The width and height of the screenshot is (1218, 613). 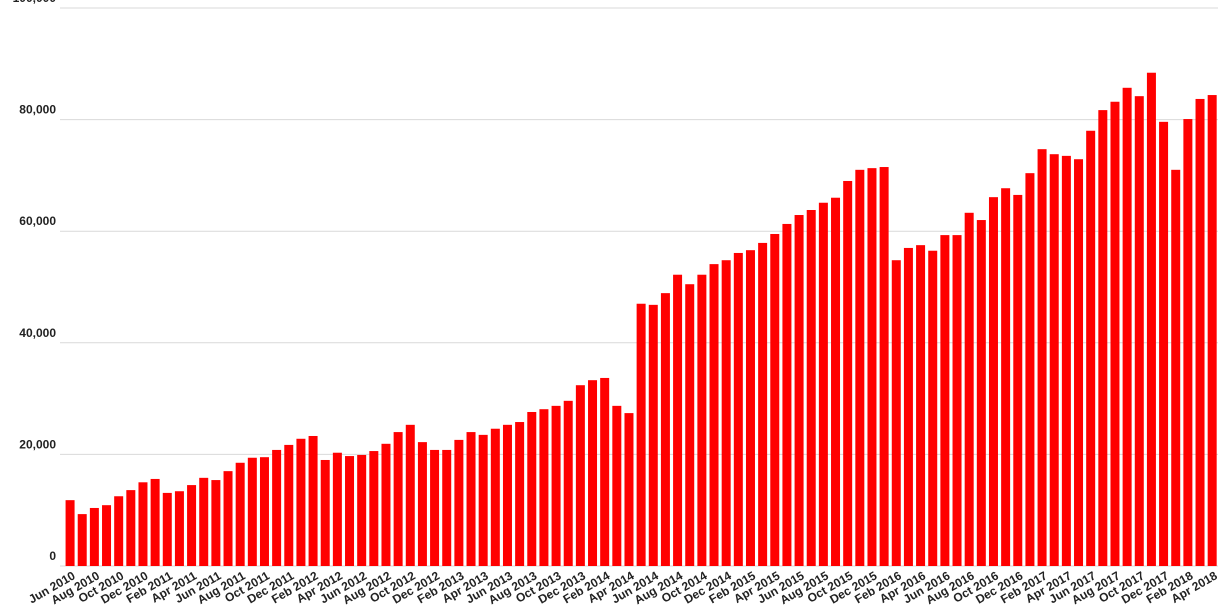 What do you see at coordinates (52, 556) in the screenshot?
I see `y-tick-label: 0` at bounding box center [52, 556].